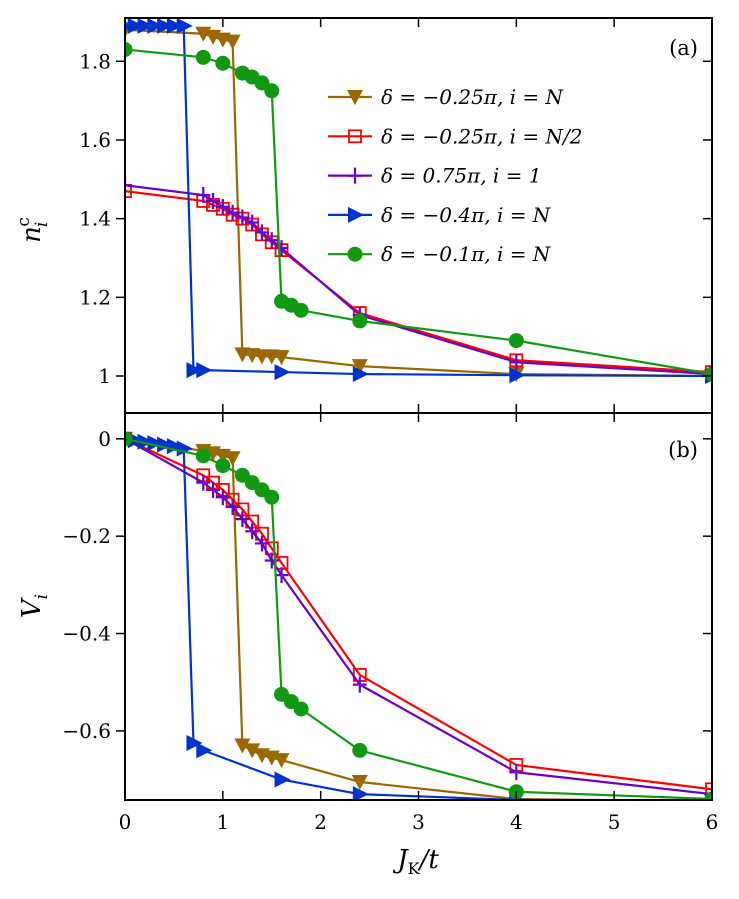 The width and height of the screenshot is (739, 899). What do you see at coordinates (428, 860) in the screenshot?
I see `x-axis-title-rest: /t` at bounding box center [428, 860].